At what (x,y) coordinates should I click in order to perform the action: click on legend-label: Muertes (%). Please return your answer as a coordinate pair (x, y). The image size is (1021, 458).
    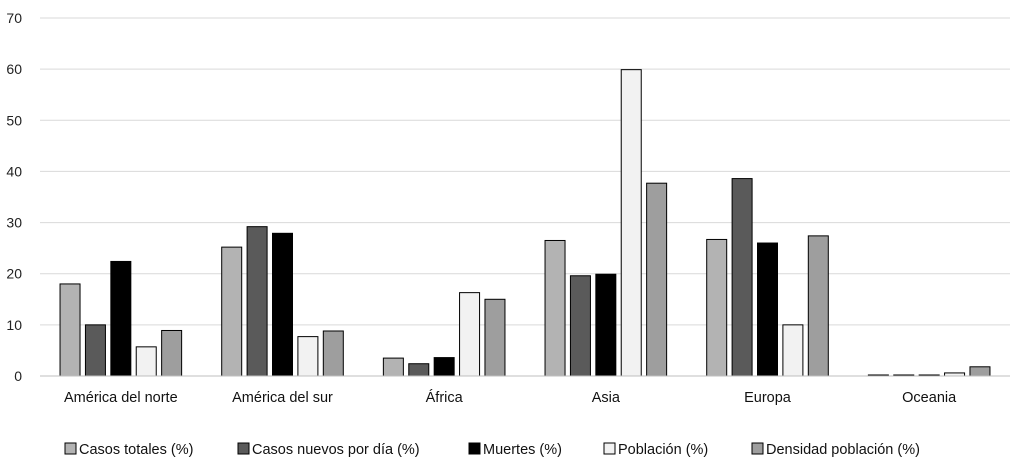
    Looking at the image, I should click on (522, 450).